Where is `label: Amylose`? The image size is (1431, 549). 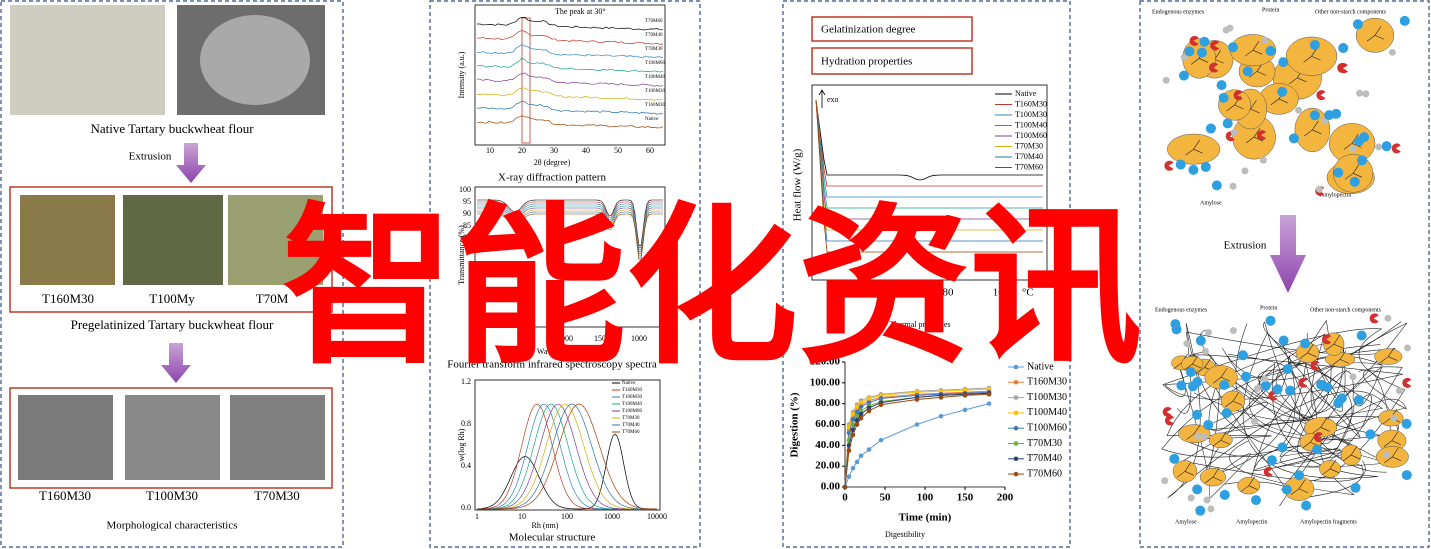
label: Amylose is located at coordinates (1186, 522).